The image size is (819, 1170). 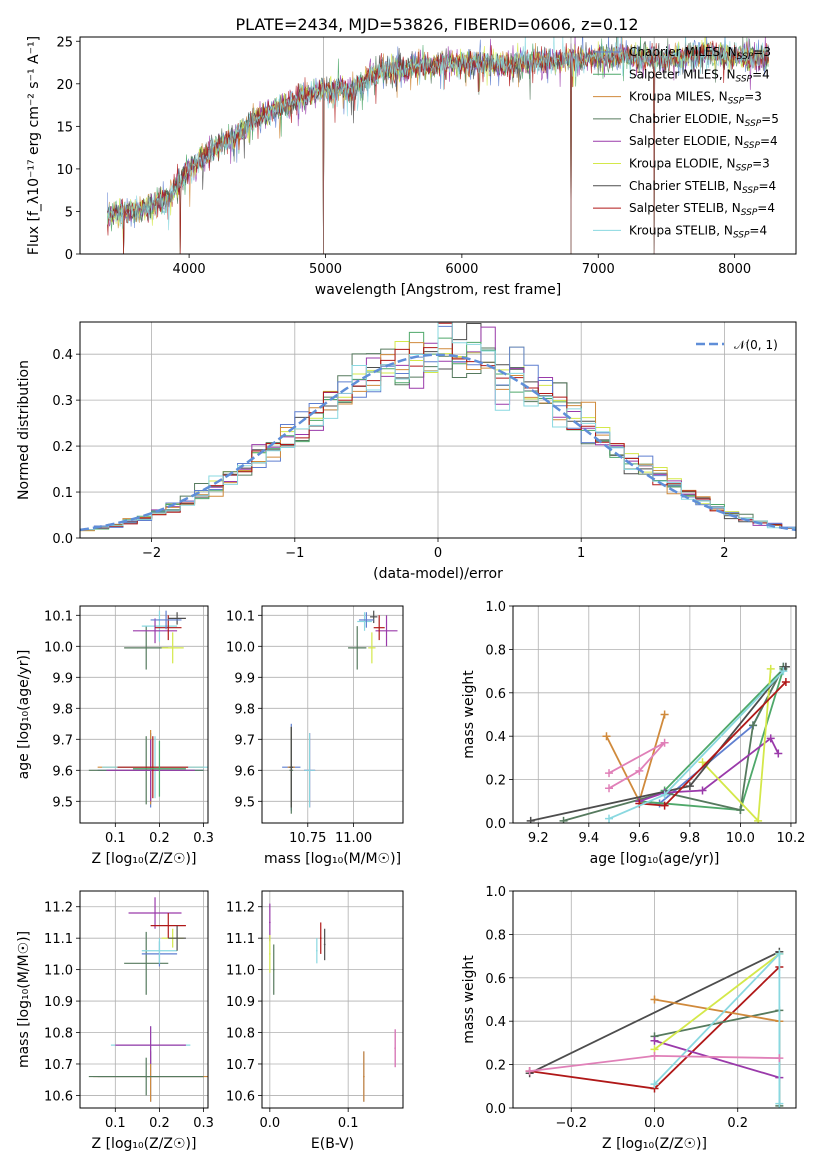 I want to click on y-tick-label: 9.8, so click(x=244, y=709).